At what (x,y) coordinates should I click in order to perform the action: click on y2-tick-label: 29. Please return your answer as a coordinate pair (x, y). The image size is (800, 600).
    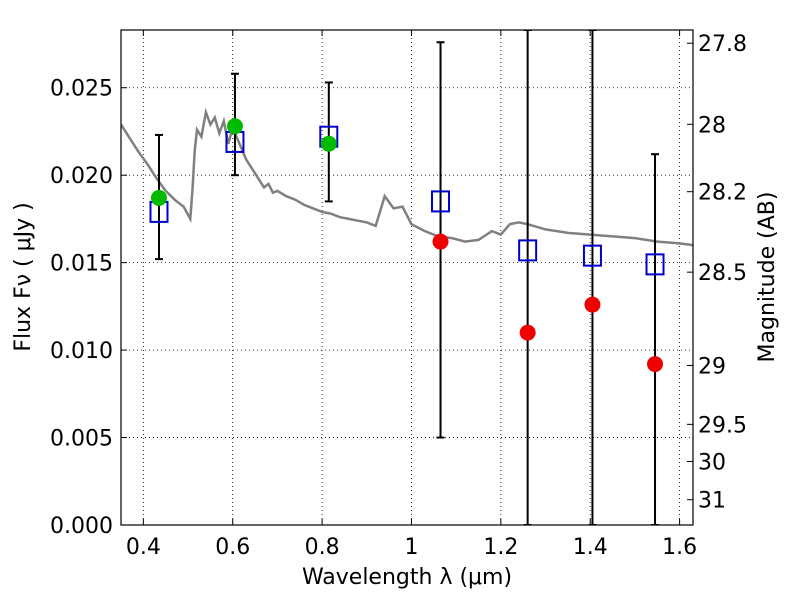
    Looking at the image, I should click on (712, 366).